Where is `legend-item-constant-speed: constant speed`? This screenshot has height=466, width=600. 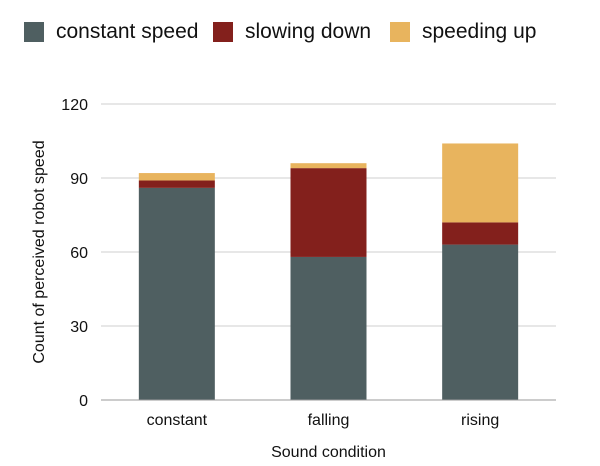
legend-item-constant-speed: constant speed is located at coordinates (111, 32).